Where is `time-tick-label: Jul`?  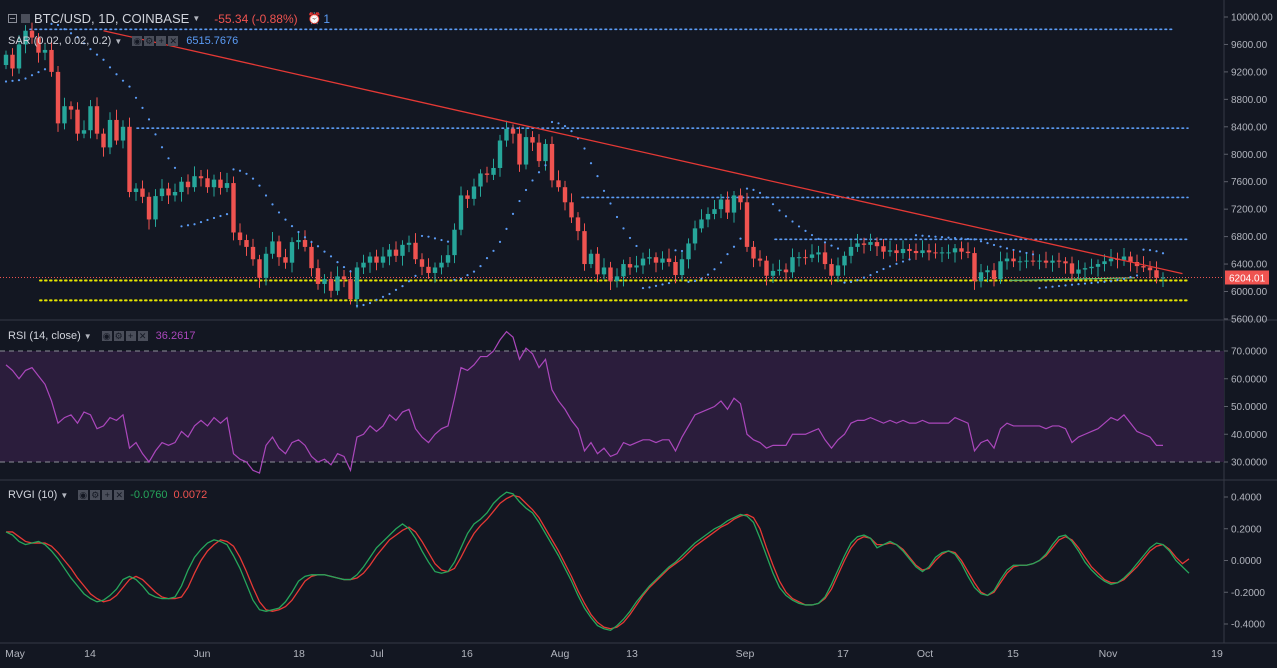
time-tick-label: Jul is located at coordinates (376, 654).